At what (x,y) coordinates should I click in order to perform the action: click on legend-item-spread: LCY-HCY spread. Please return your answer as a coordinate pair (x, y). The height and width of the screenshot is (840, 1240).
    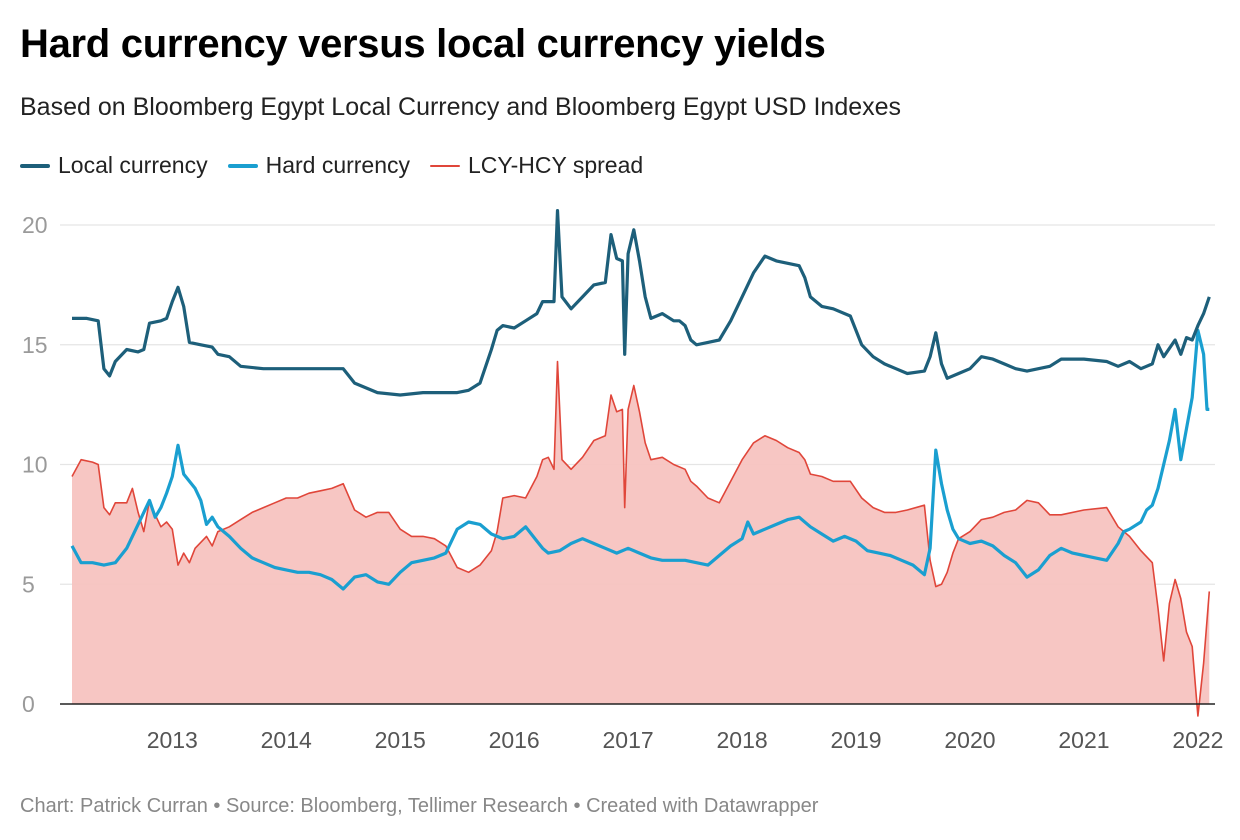
    Looking at the image, I should click on (536, 165).